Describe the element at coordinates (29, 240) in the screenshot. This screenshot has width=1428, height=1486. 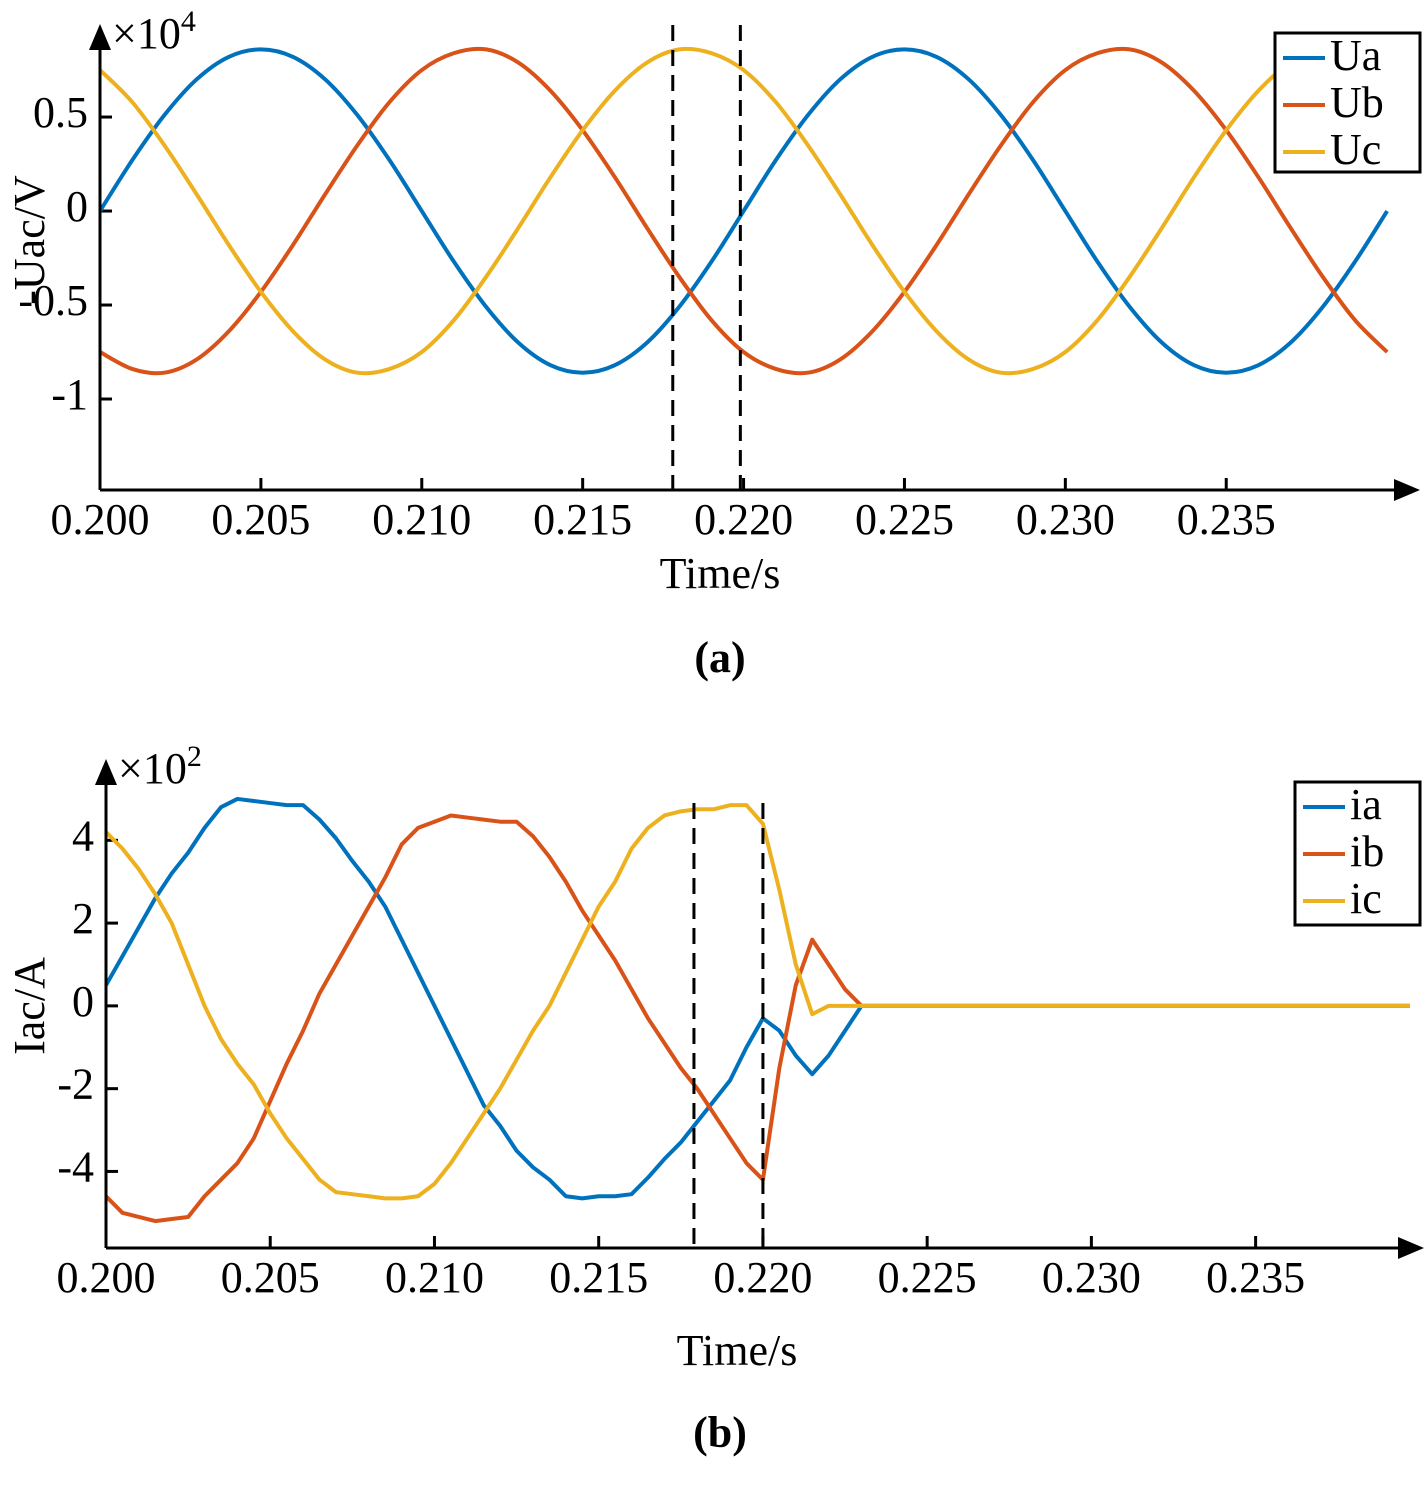
I see `y-axis-label: -Uac/V` at that location.